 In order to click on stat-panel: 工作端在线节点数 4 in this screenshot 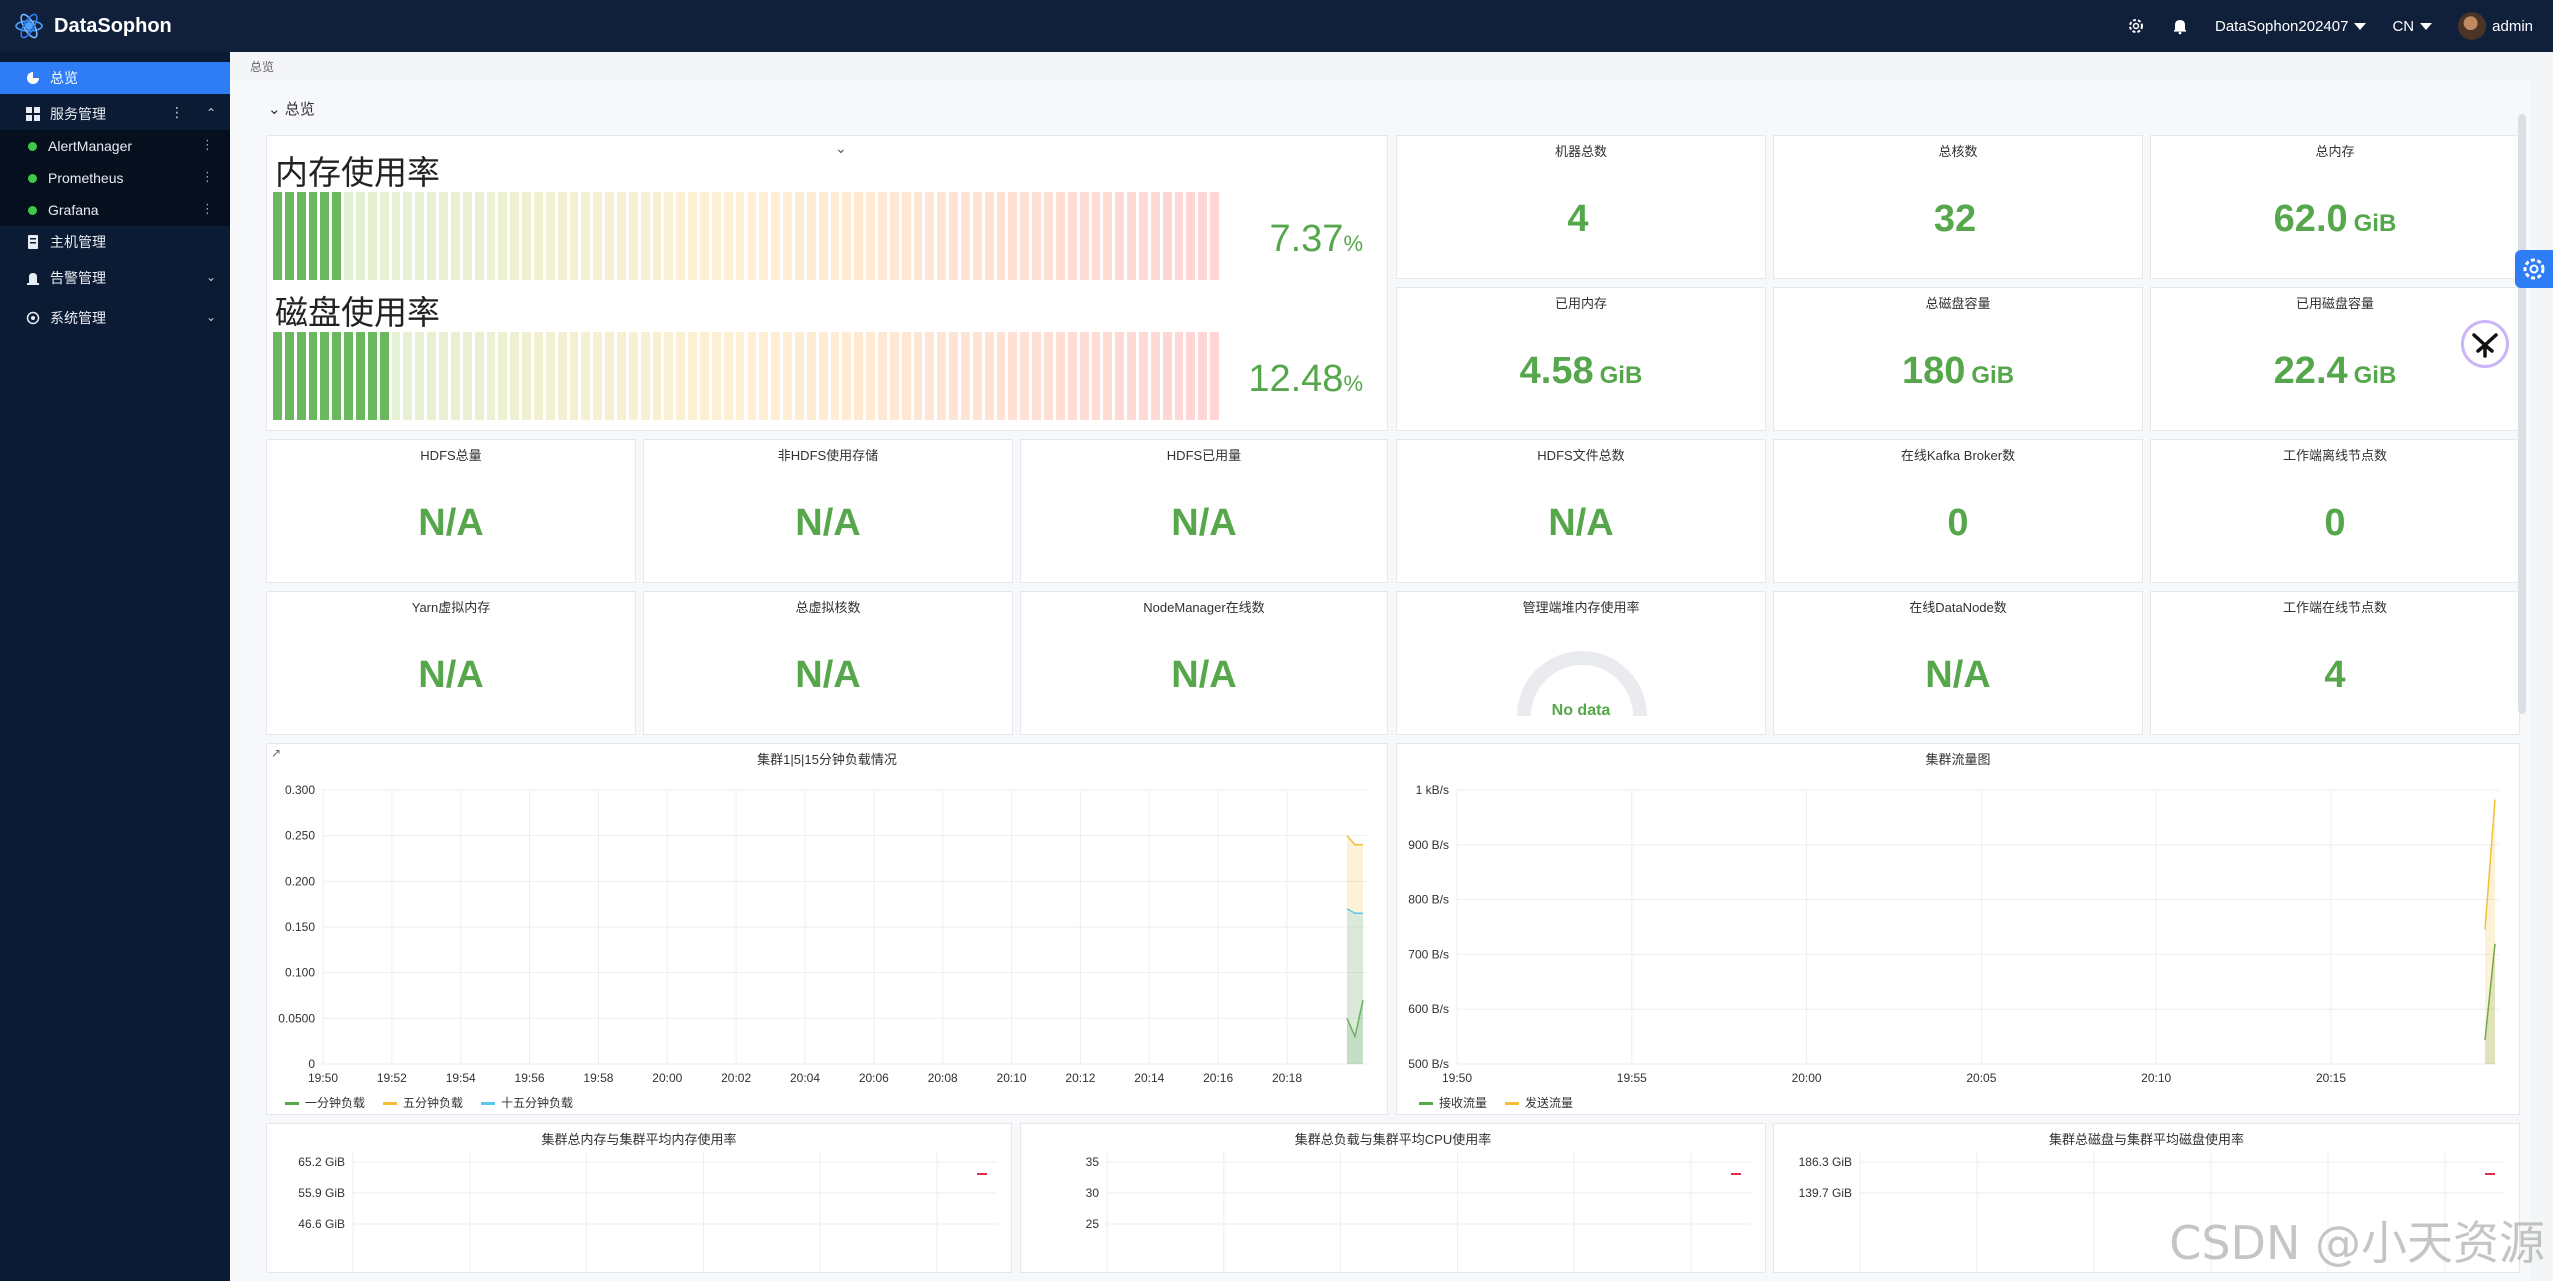, I will do `click(2335, 663)`.